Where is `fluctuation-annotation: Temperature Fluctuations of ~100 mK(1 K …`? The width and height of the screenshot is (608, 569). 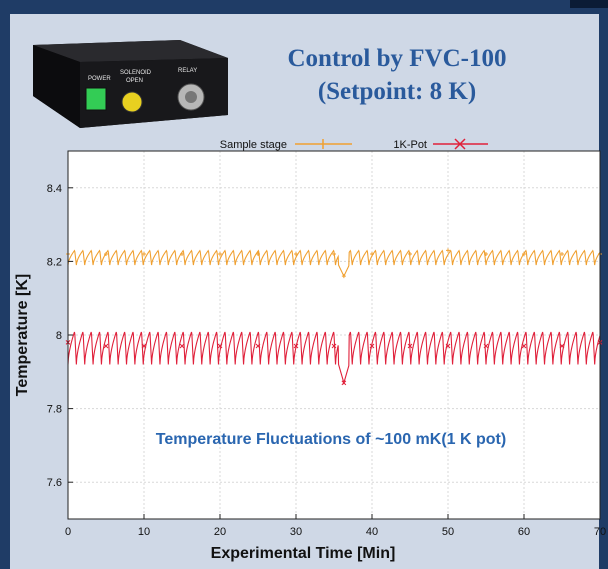 fluctuation-annotation: Temperature Fluctuations of ~100 mK(1 K … is located at coordinates (331, 439).